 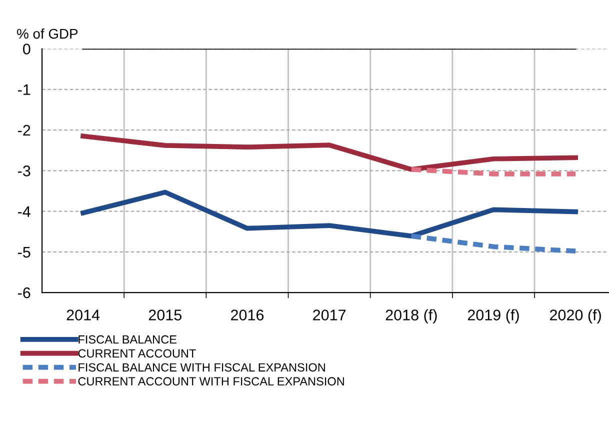 I want to click on x-tick-label: 2016, so click(x=247, y=315).